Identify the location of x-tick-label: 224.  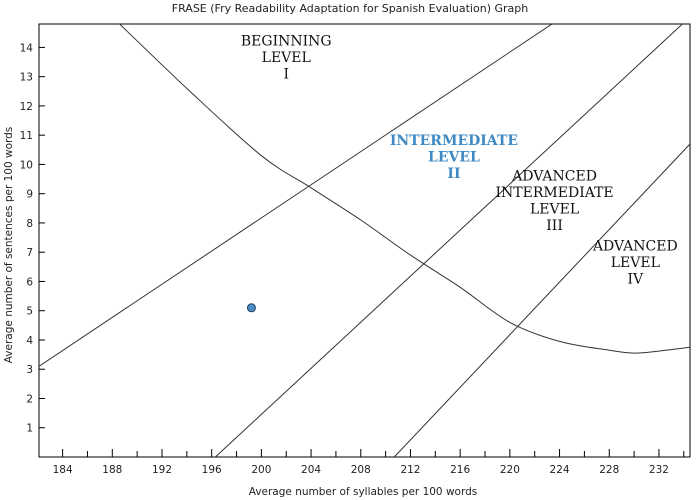
(560, 470).